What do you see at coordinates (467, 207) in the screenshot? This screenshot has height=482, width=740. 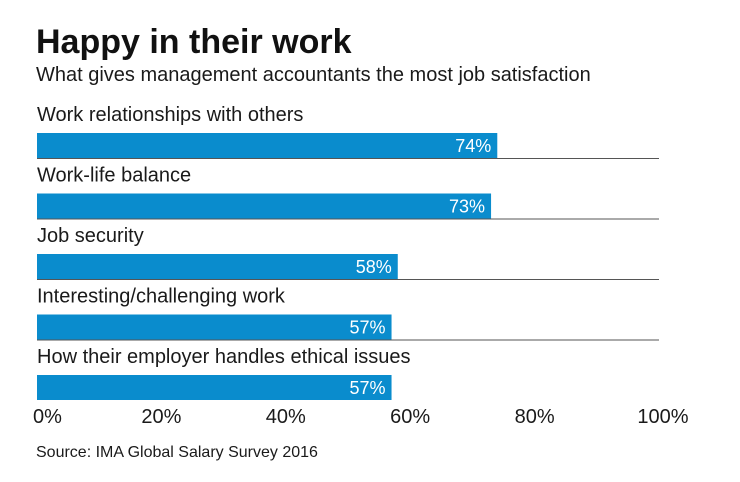 I see `data-label: 73%` at bounding box center [467, 207].